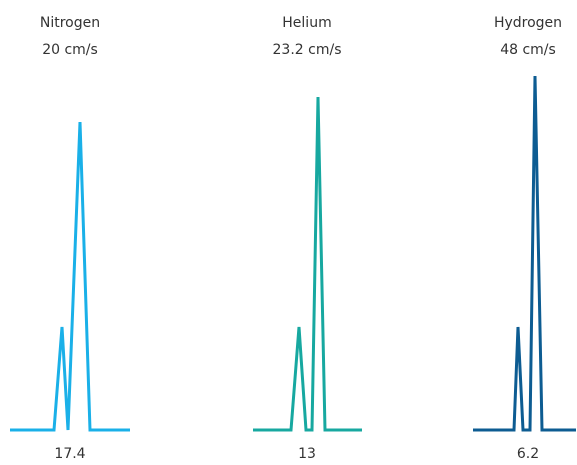  What do you see at coordinates (306, 23) in the screenshot?
I see `gas-name: Helium` at bounding box center [306, 23].